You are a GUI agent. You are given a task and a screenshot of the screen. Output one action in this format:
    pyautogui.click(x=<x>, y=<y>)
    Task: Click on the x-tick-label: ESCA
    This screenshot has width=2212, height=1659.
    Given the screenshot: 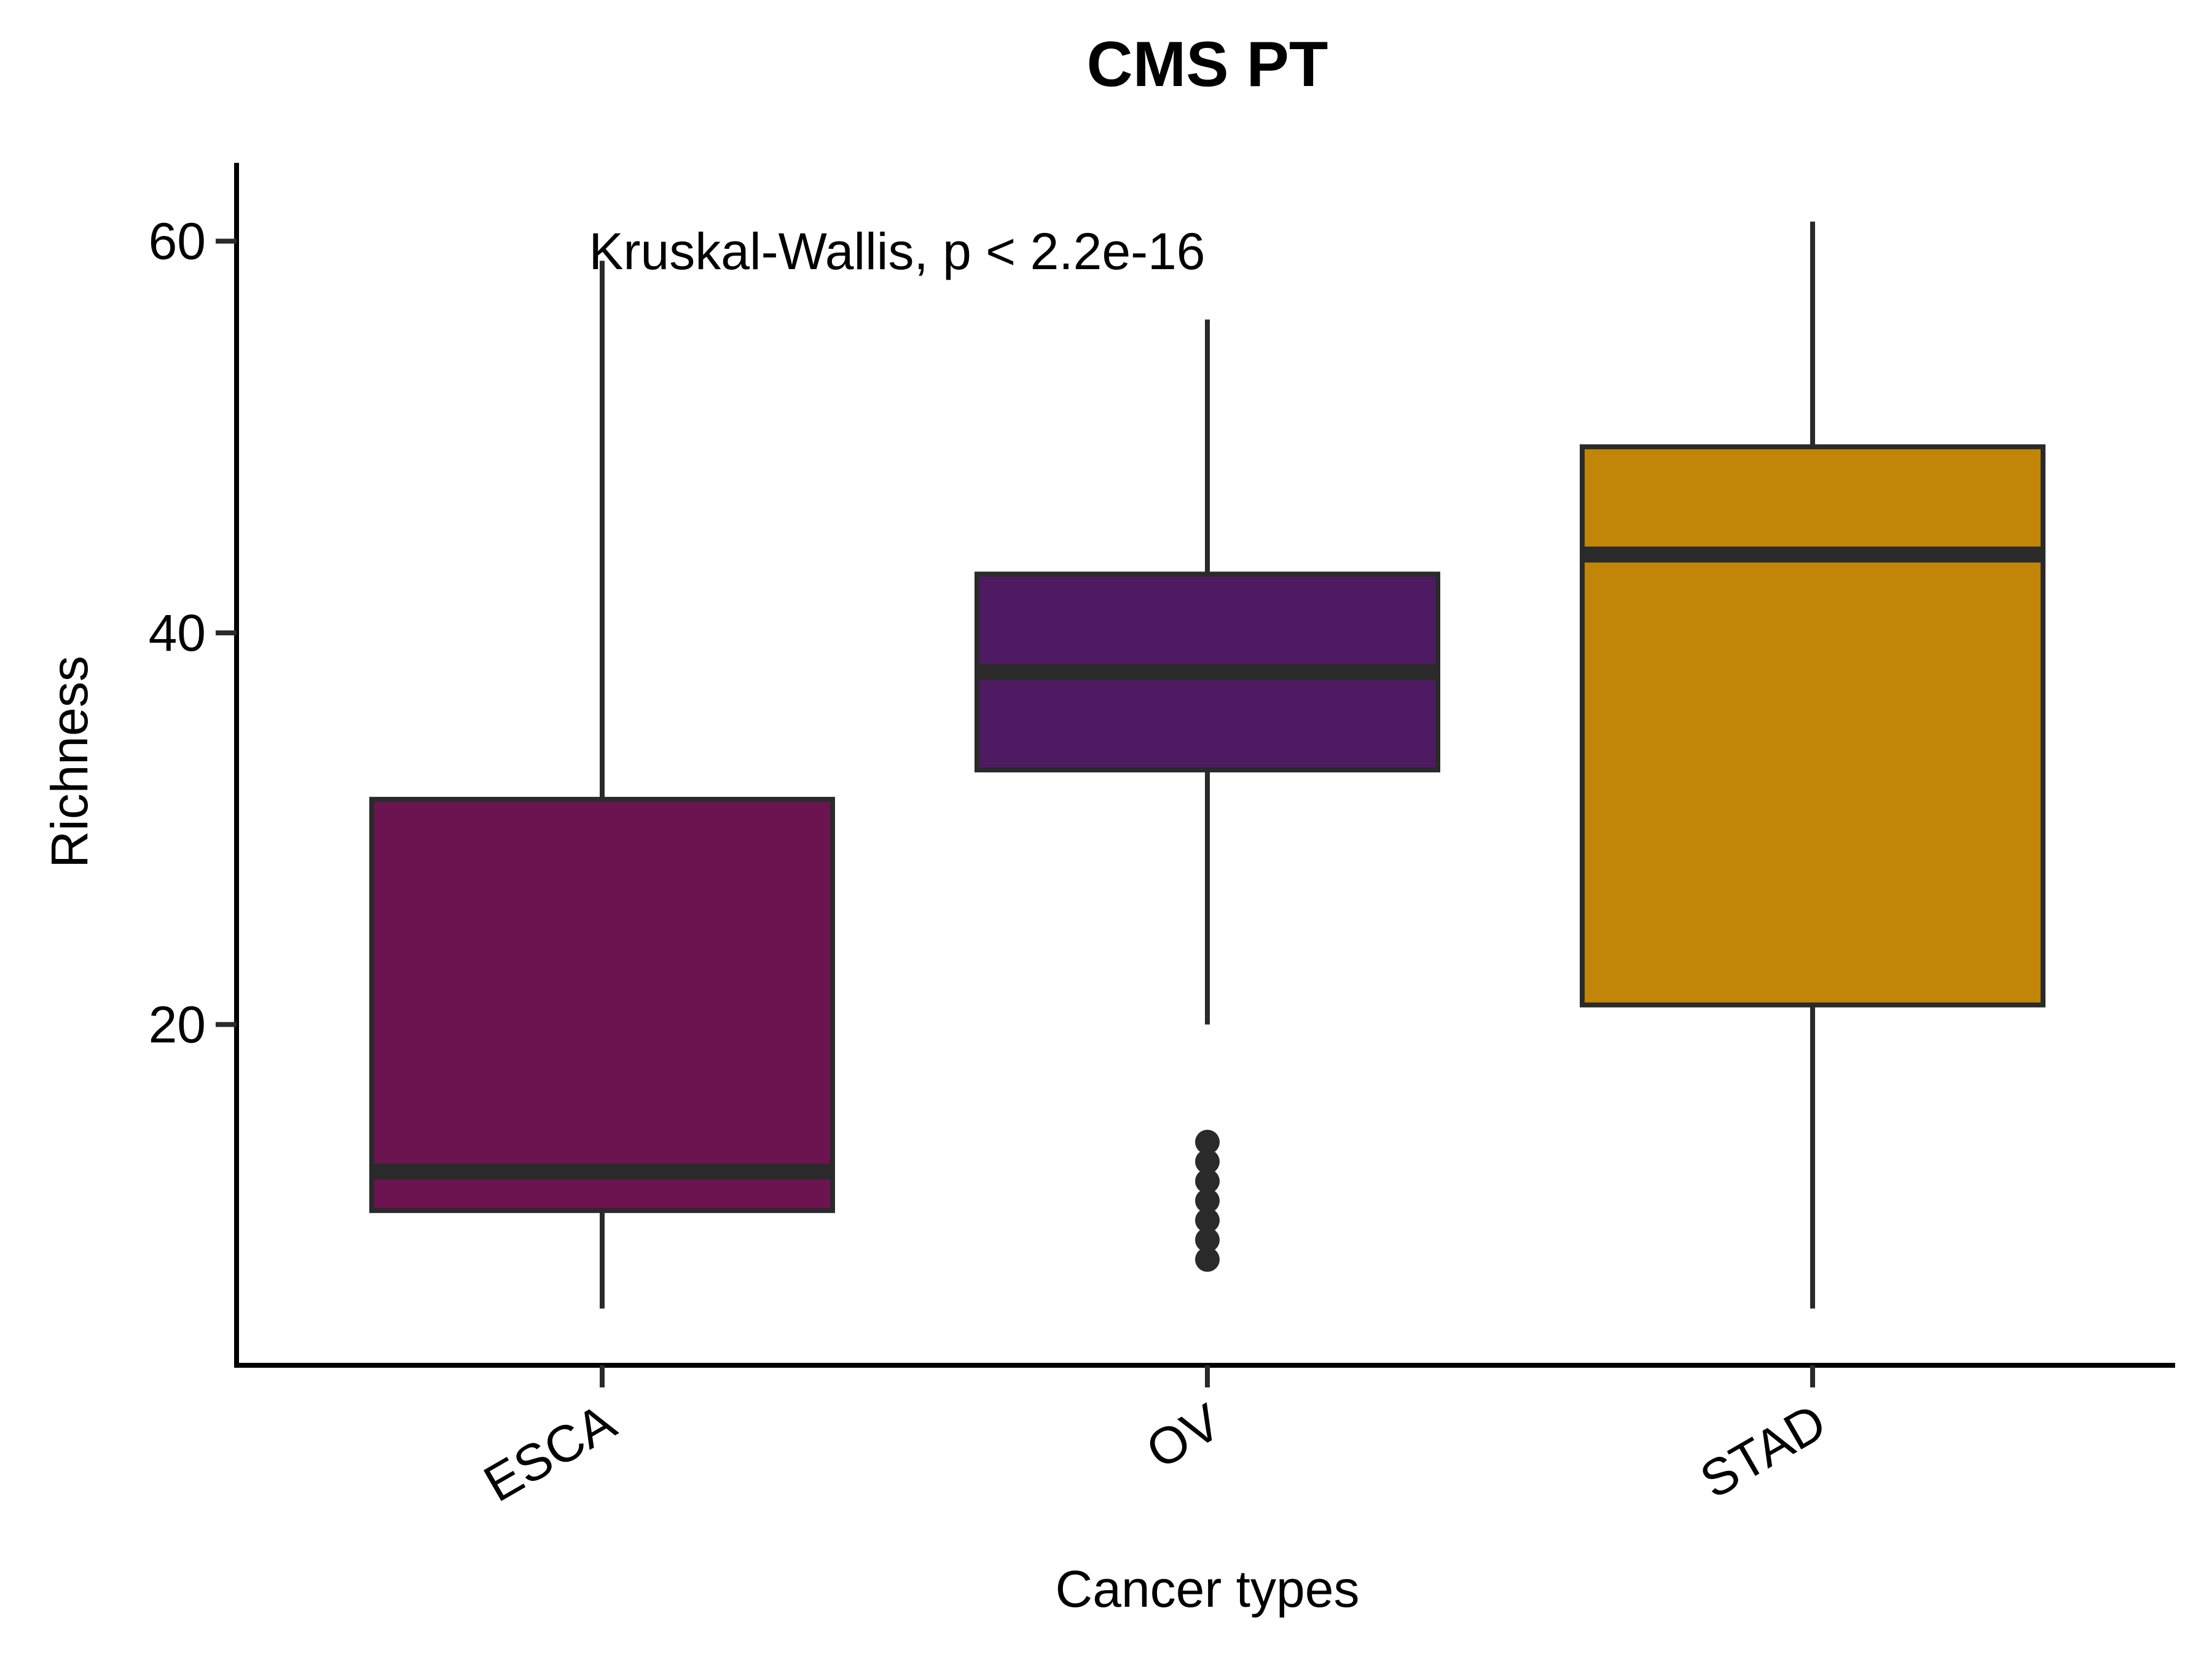 What is the action you would take?
    pyautogui.click(x=549, y=1452)
    